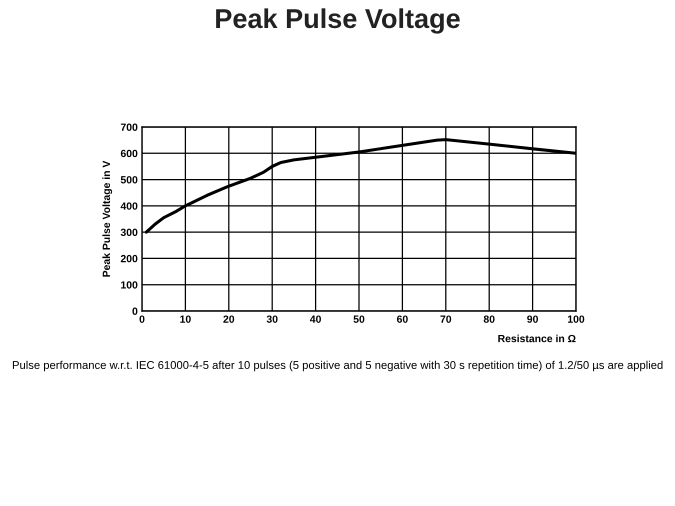 Image resolution: width=675 pixels, height=506 pixels. Describe the element at coordinates (272, 319) in the screenshot. I see `x-tick-label: 30` at that location.